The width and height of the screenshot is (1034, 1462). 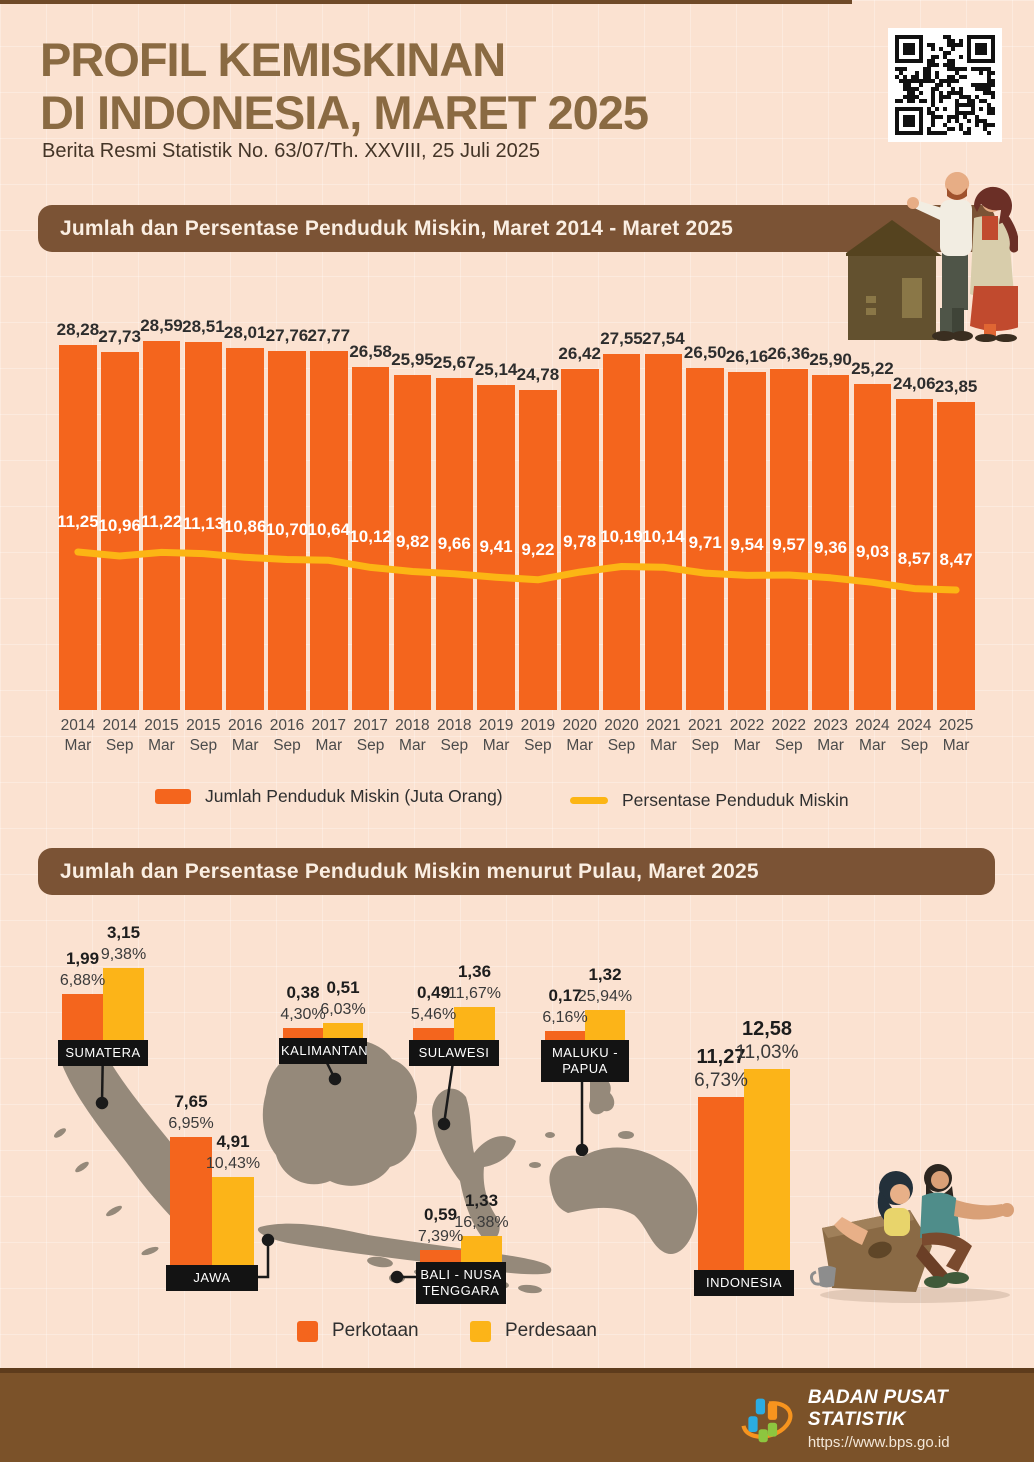 What do you see at coordinates (538, 374) in the screenshot?
I see `bar-value-label: 24,78` at bounding box center [538, 374].